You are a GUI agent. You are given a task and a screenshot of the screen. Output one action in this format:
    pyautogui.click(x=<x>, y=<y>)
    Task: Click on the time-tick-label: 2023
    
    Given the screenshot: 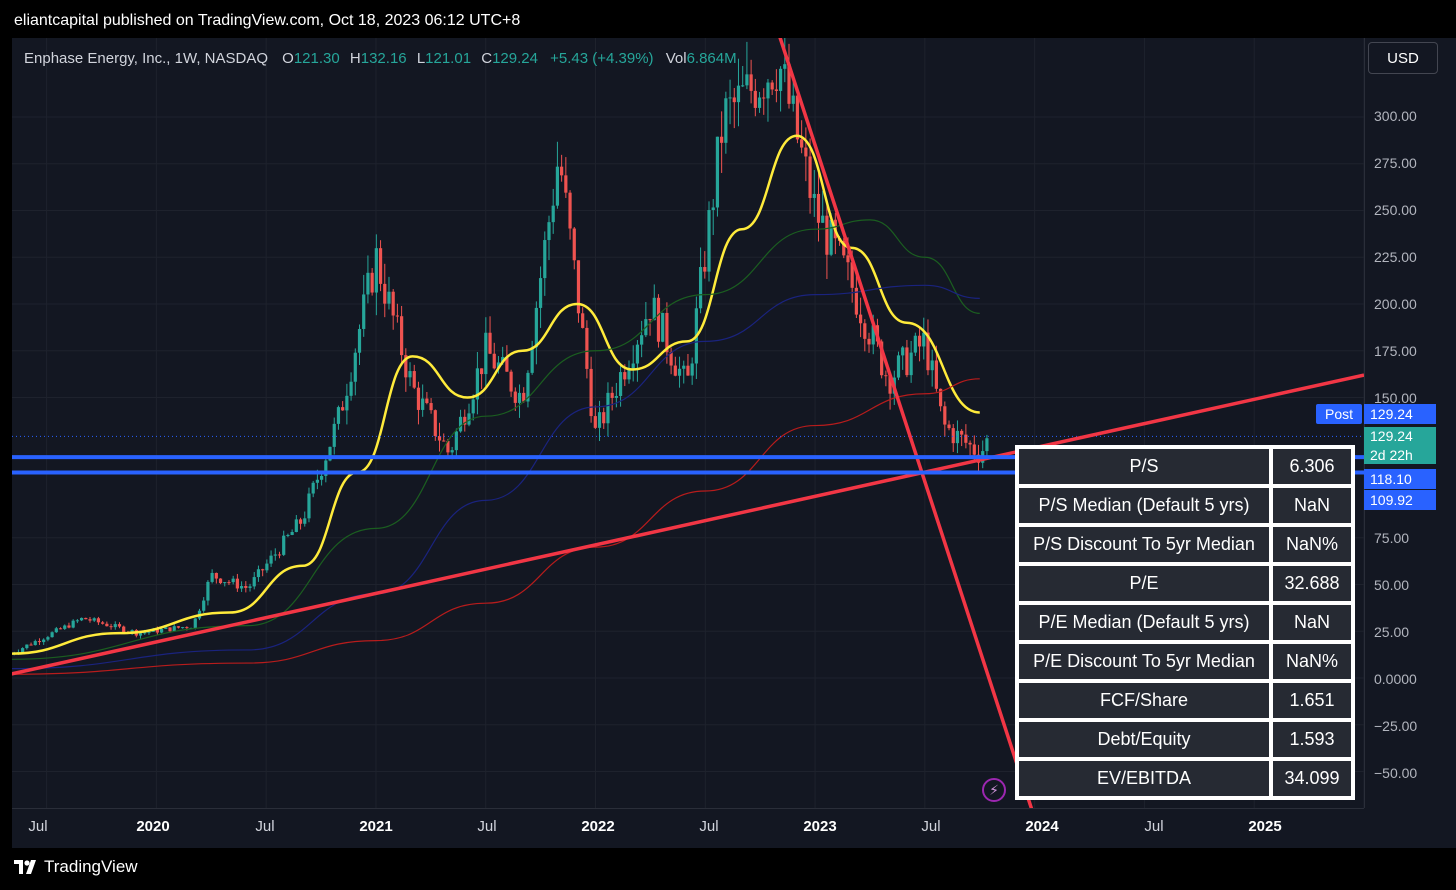 What is the action you would take?
    pyautogui.click(x=820, y=826)
    